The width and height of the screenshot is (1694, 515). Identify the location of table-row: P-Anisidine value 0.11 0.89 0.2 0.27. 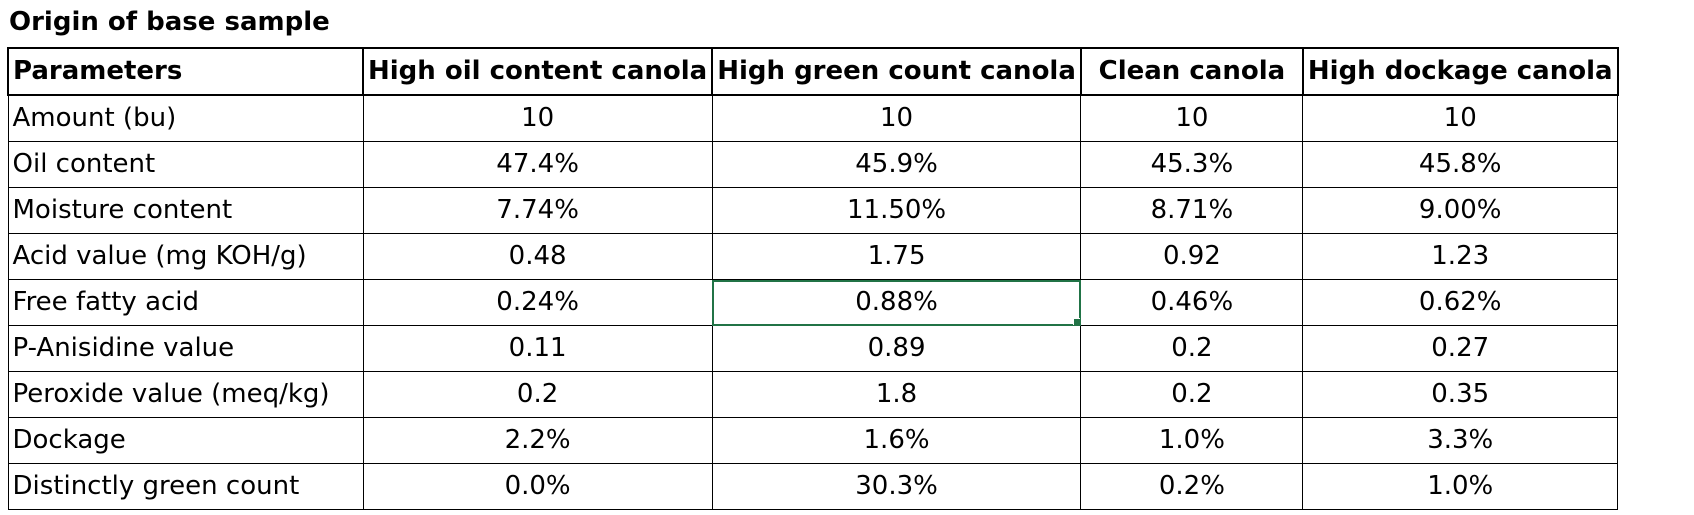
(813, 348).